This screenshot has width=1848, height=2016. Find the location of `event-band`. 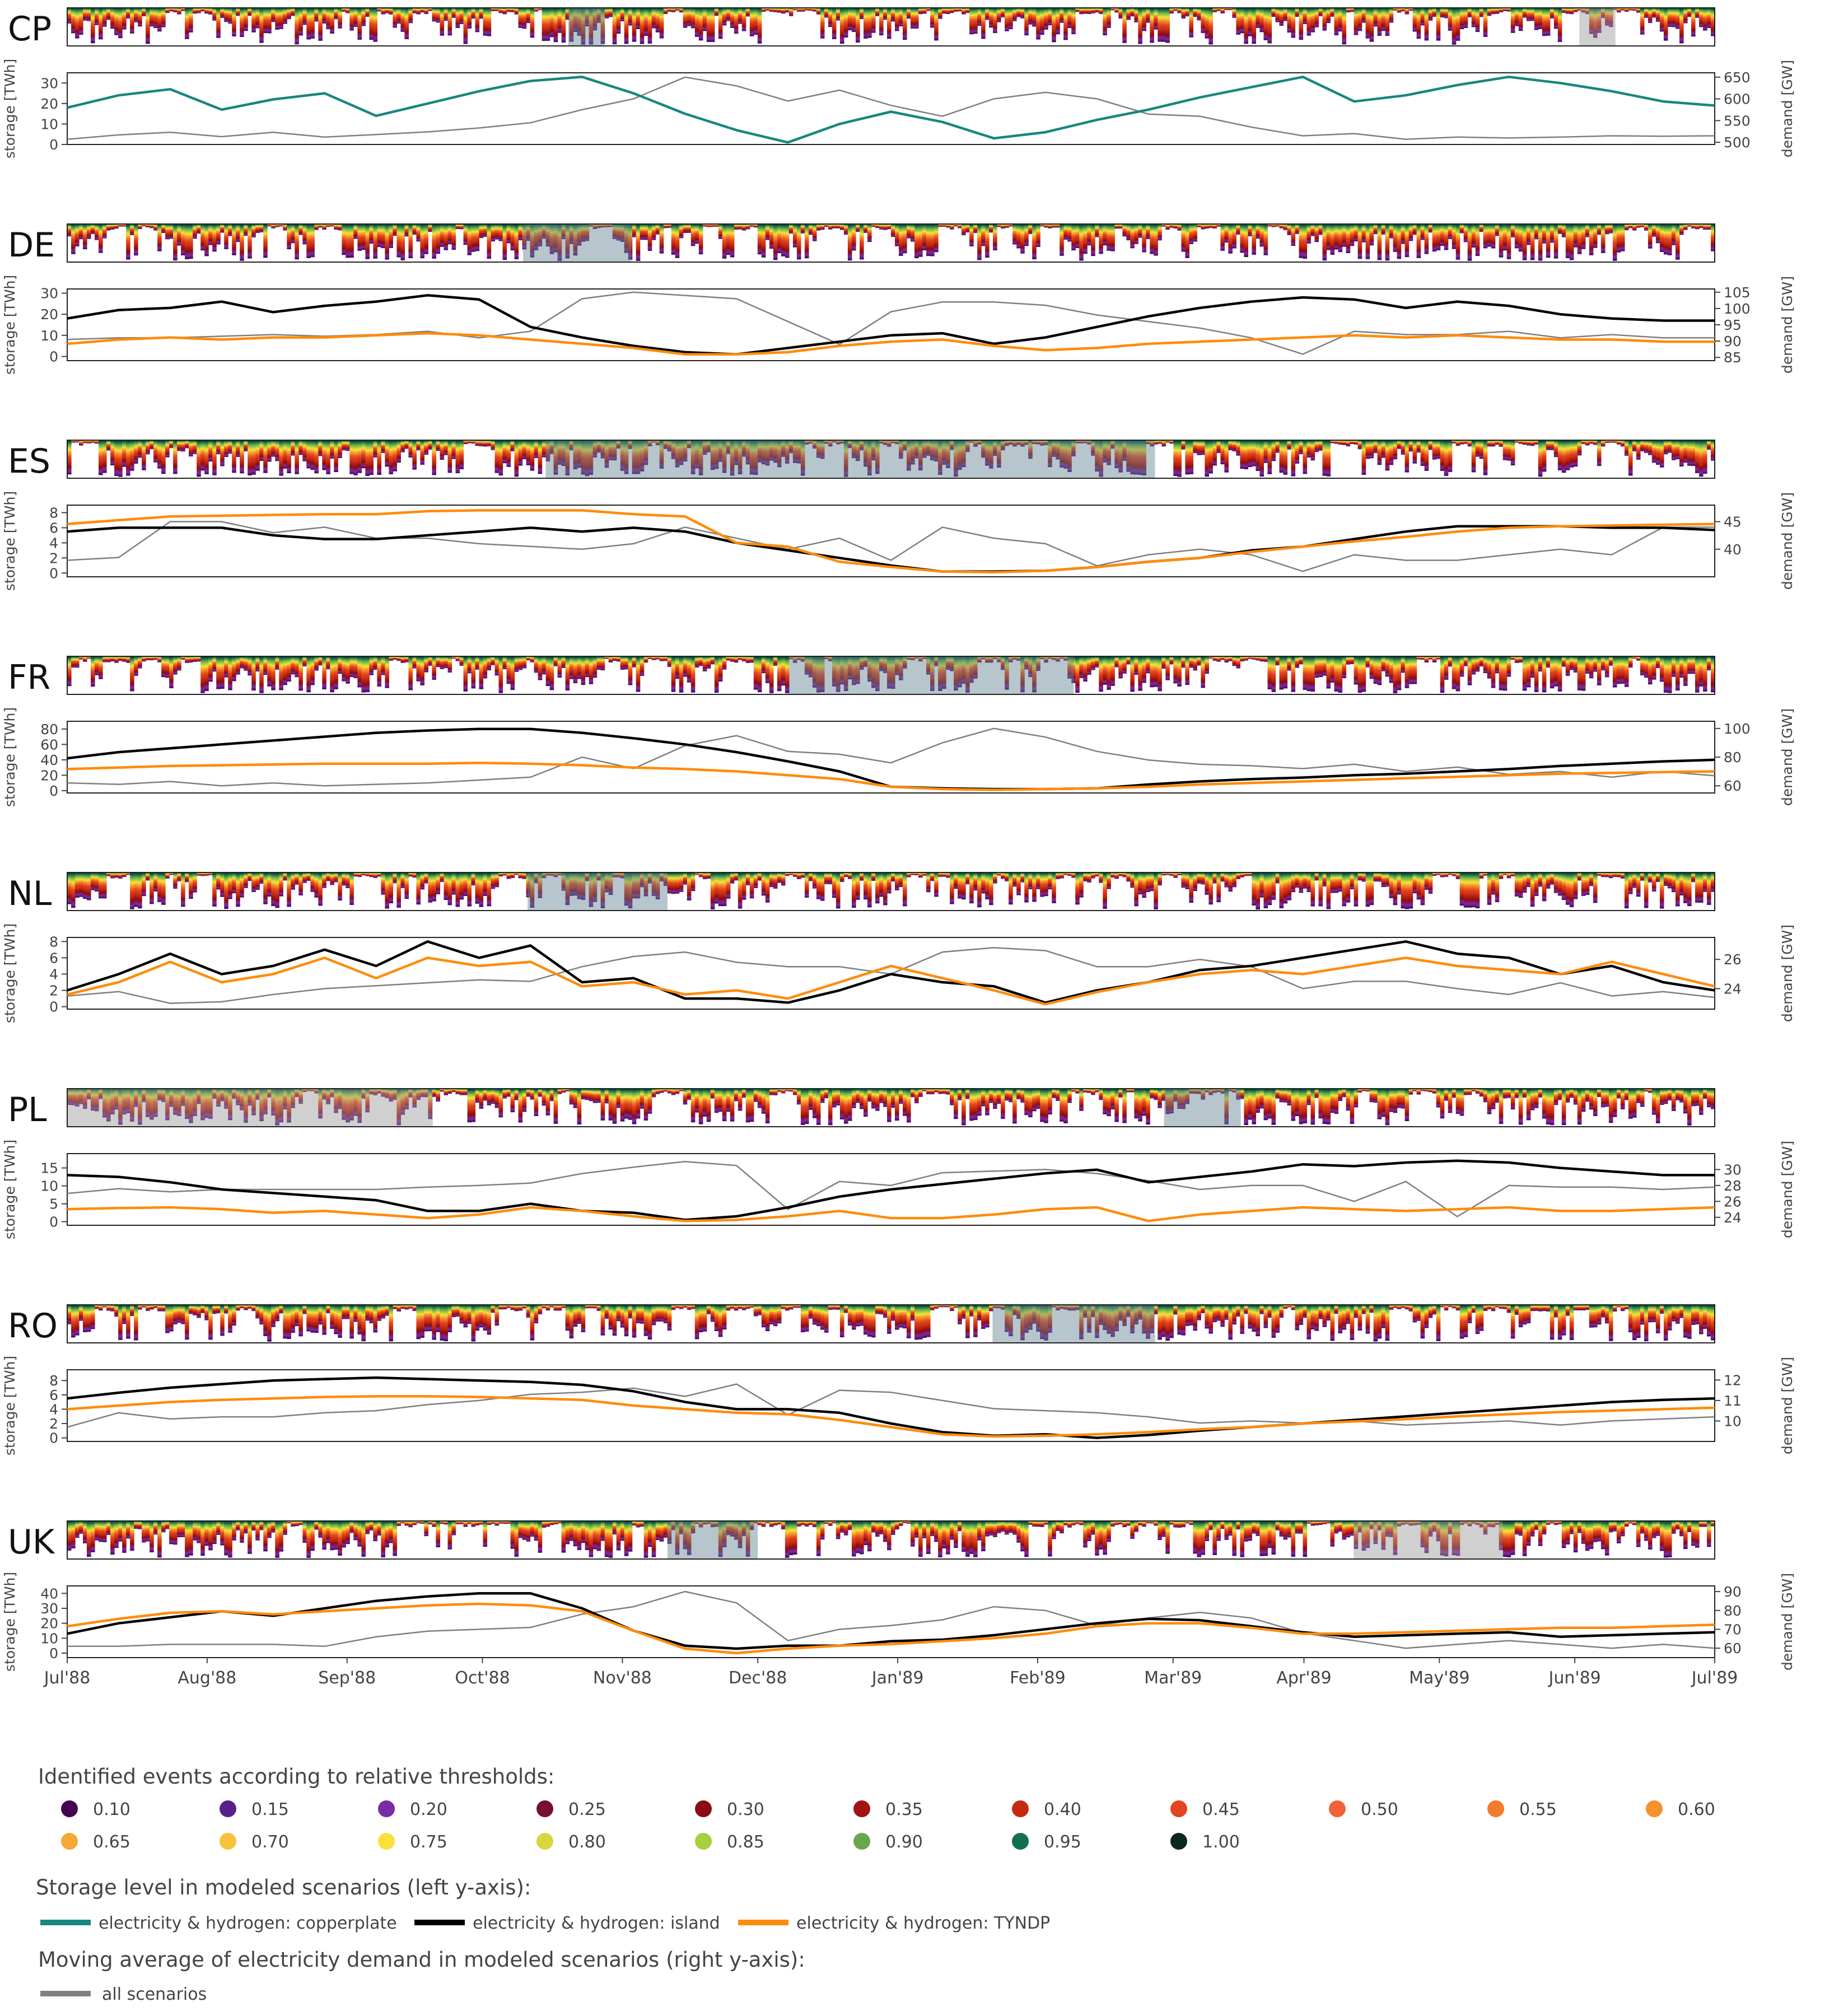

event-band is located at coordinates (891, 1108).